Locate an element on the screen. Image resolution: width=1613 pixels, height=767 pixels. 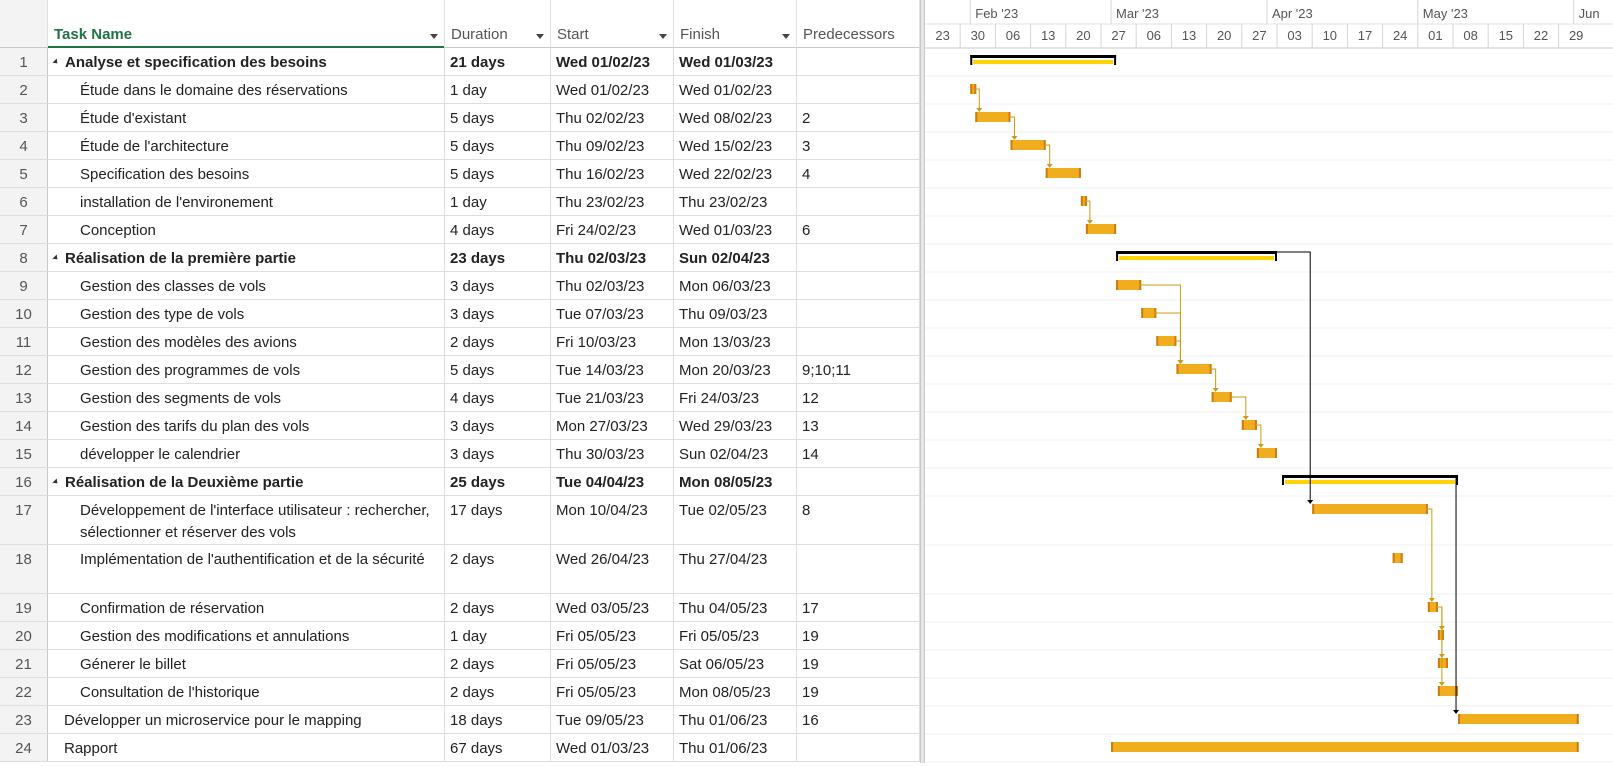
finish-cell: Fri 05/05/23 is located at coordinates (735, 635).